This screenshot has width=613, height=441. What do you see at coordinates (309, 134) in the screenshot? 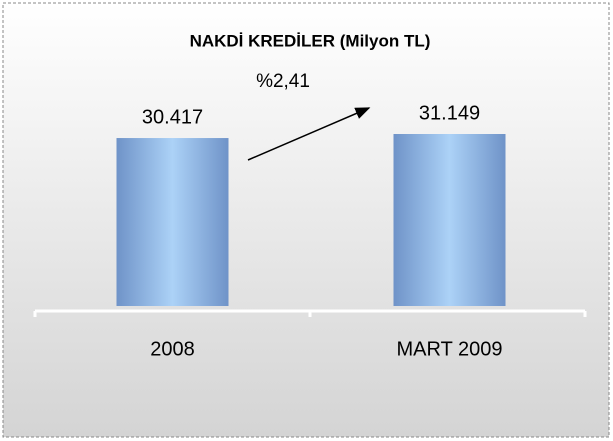
I see `trend-arrow` at bounding box center [309, 134].